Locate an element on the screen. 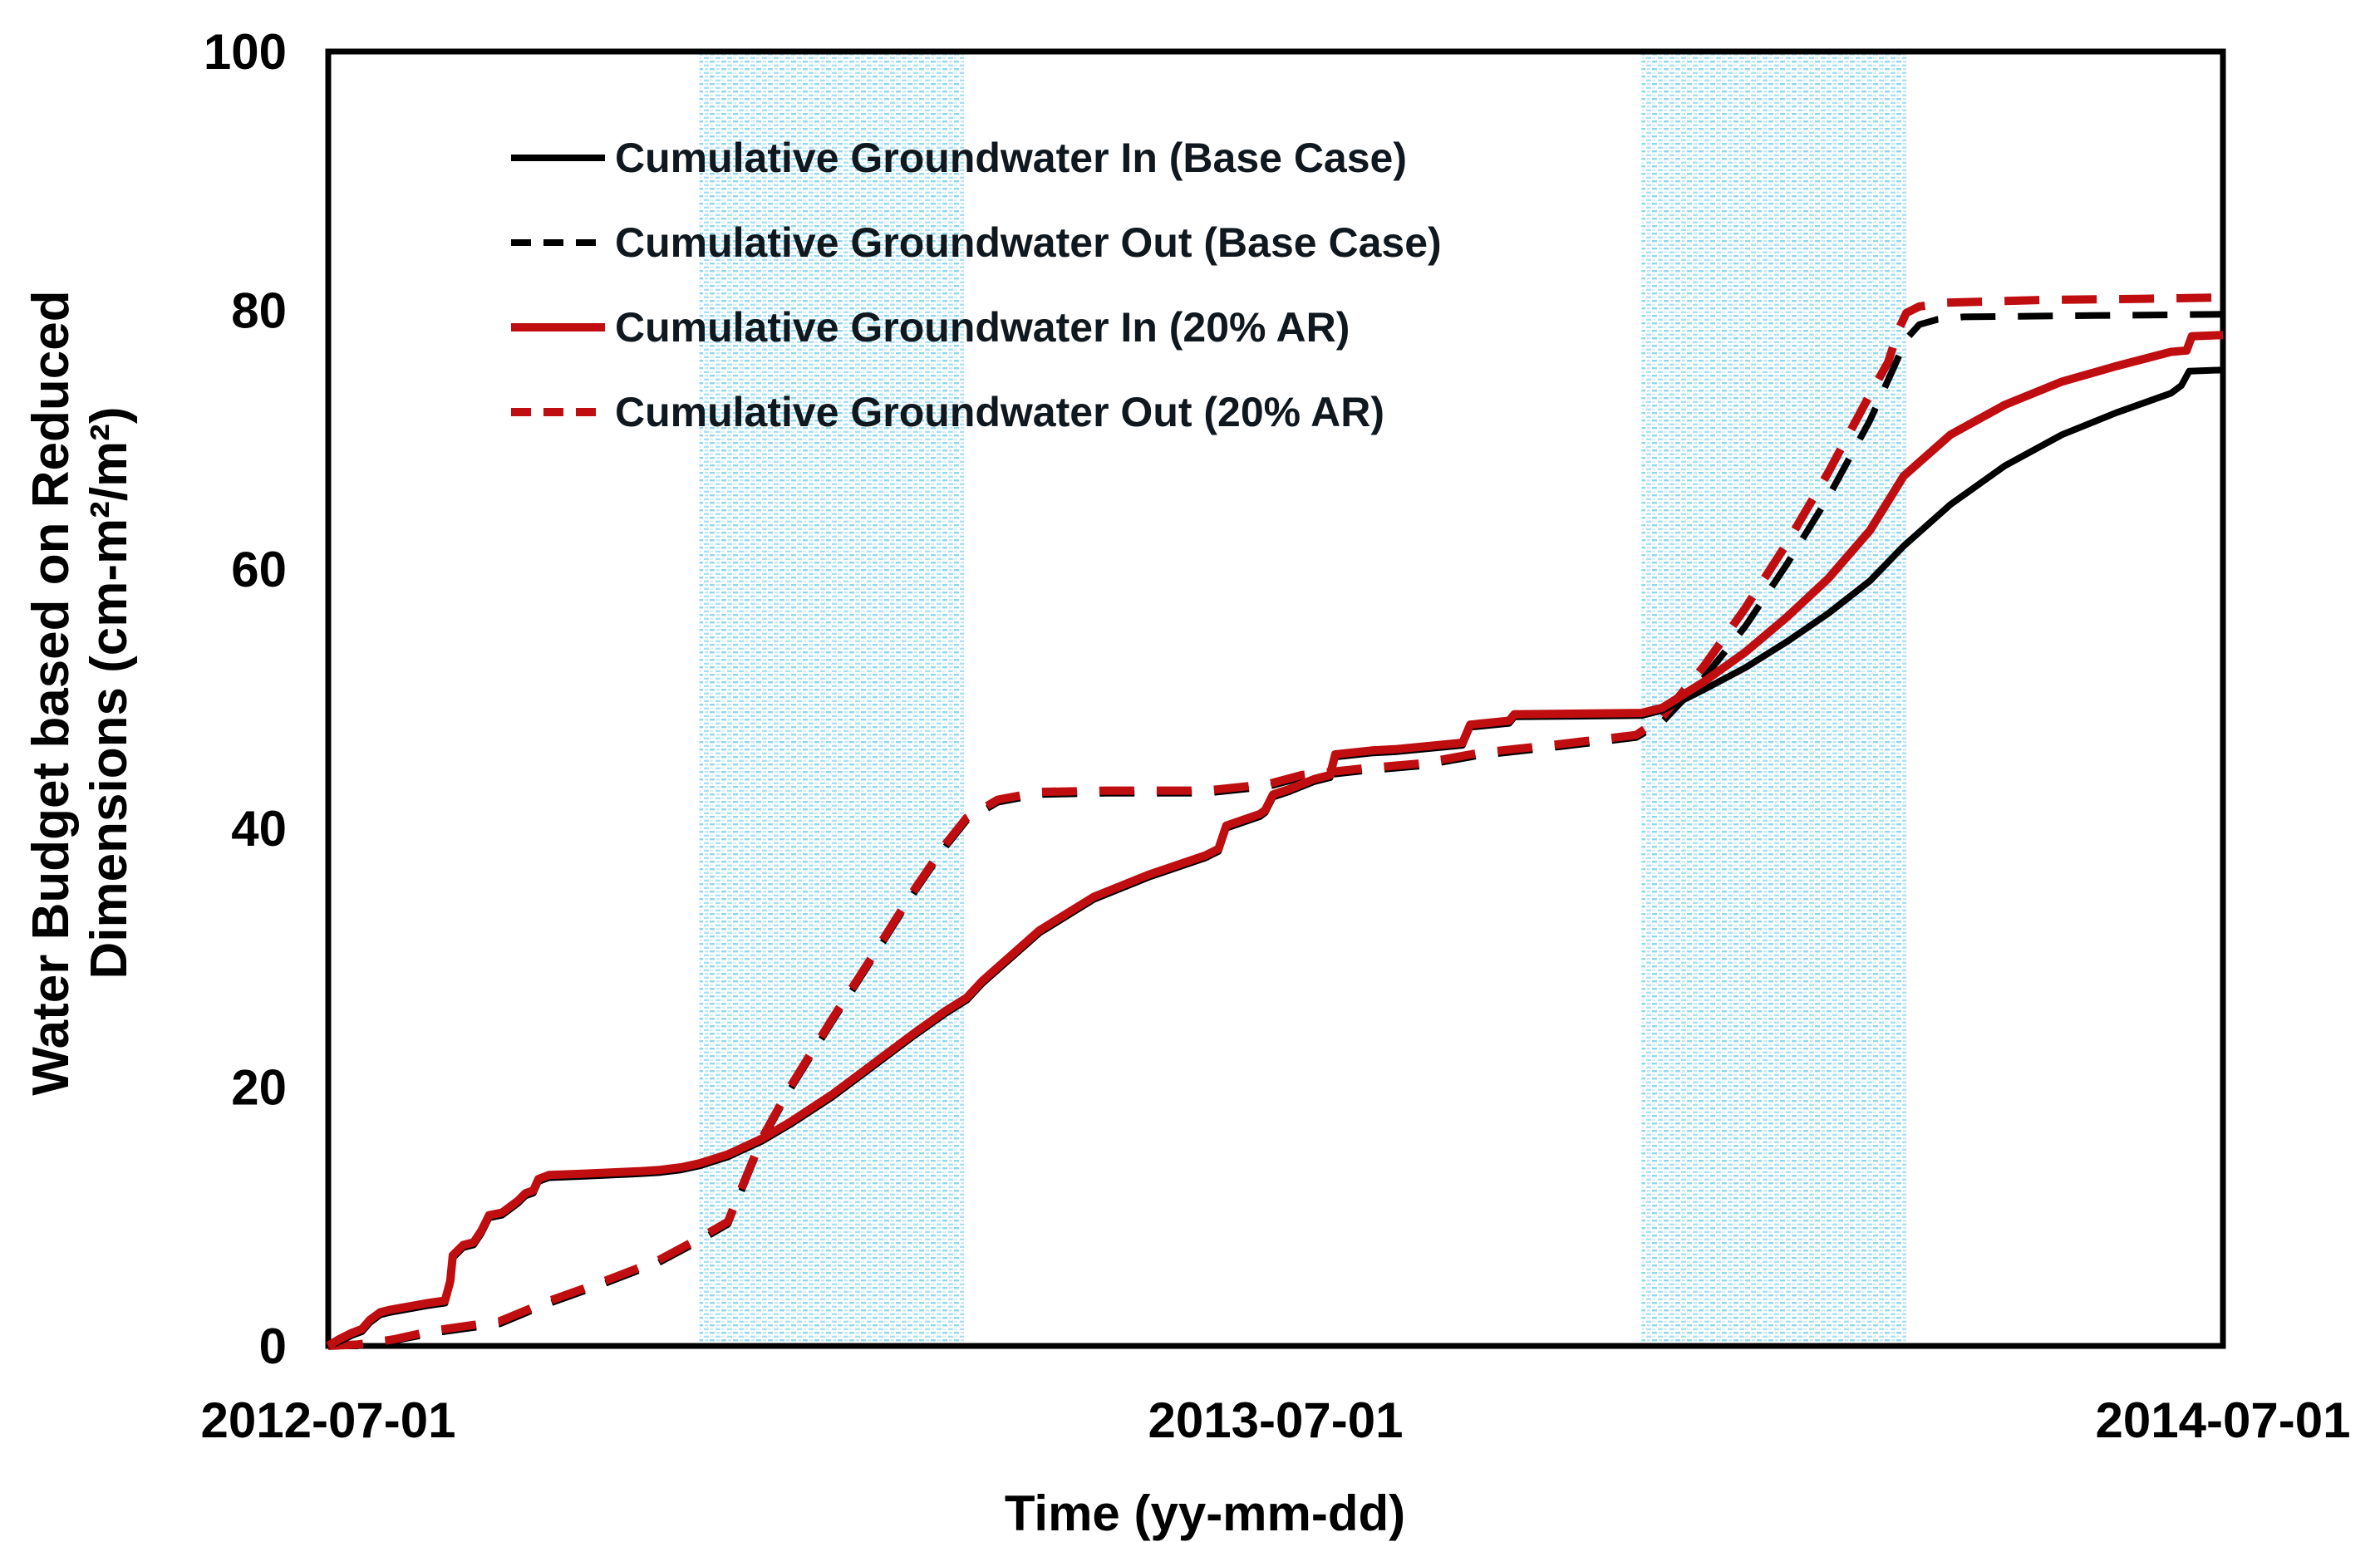 The image size is (2380, 1542). y-tick-label-80: 80 is located at coordinates (259, 311).